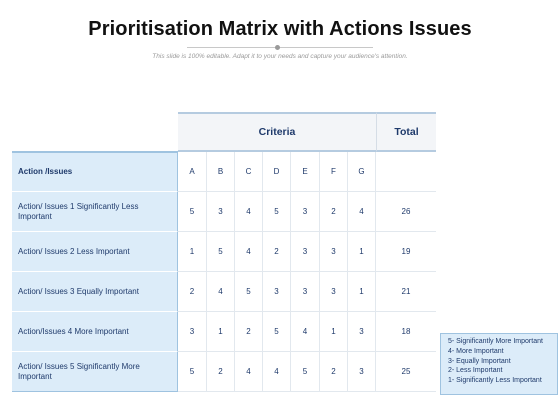 This screenshot has width=560, height=420. What do you see at coordinates (406, 252) in the screenshot?
I see `total-cell: 19` at bounding box center [406, 252].